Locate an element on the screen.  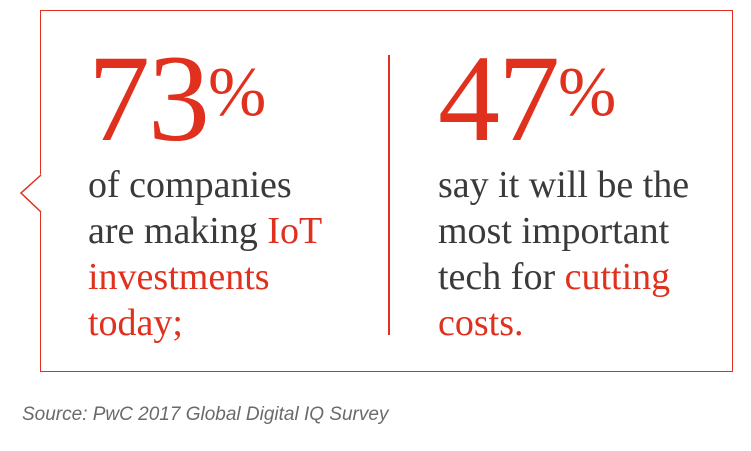
stat-number: 47% is located at coordinates (563, 99).